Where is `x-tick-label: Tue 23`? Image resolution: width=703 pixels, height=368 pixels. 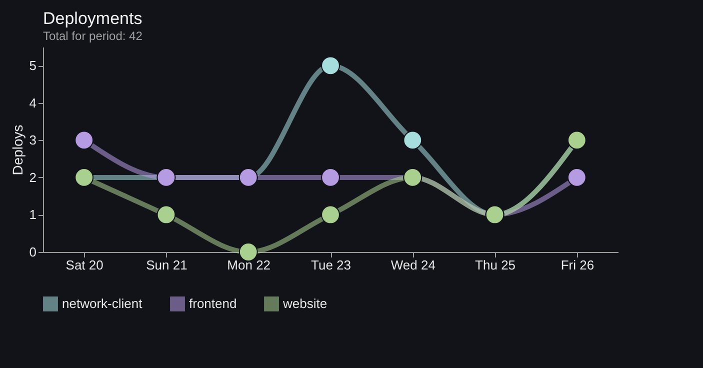 x-tick-label: Tue 23 is located at coordinates (331, 265).